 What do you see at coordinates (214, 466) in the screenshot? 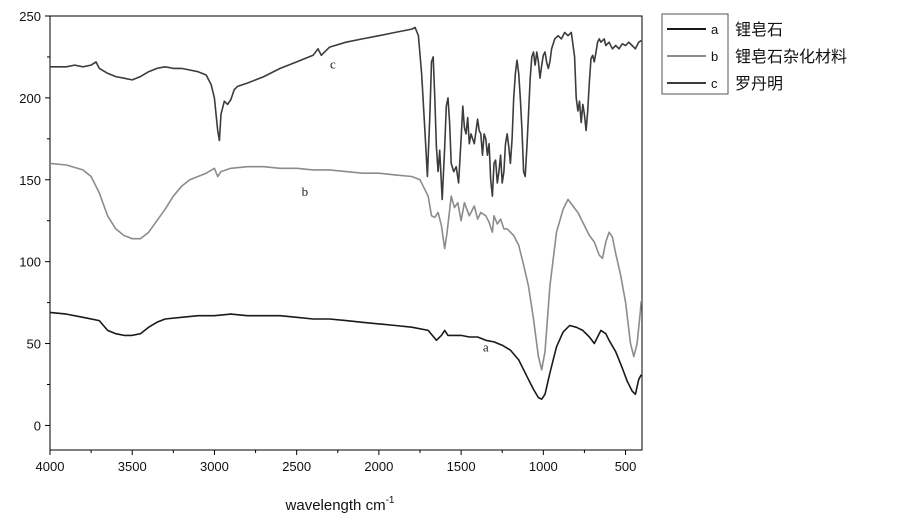
I see `x-tick-label: 3000` at bounding box center [214, 466].